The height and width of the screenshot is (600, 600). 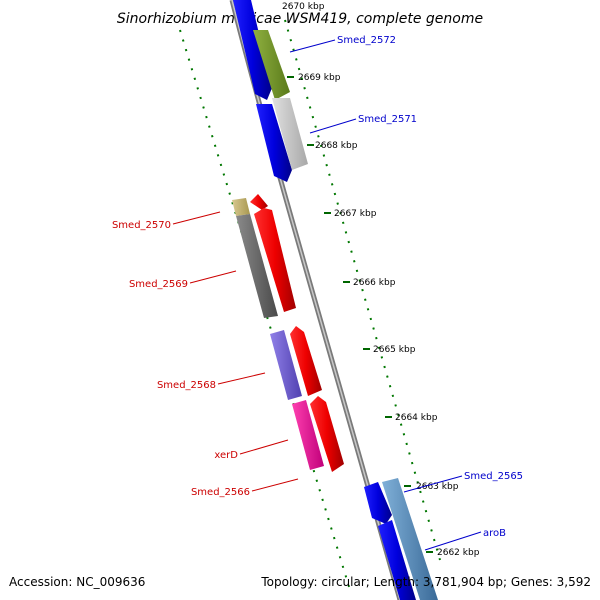 I want to click on gene-arob-arrow, so click(x=397, y=560).